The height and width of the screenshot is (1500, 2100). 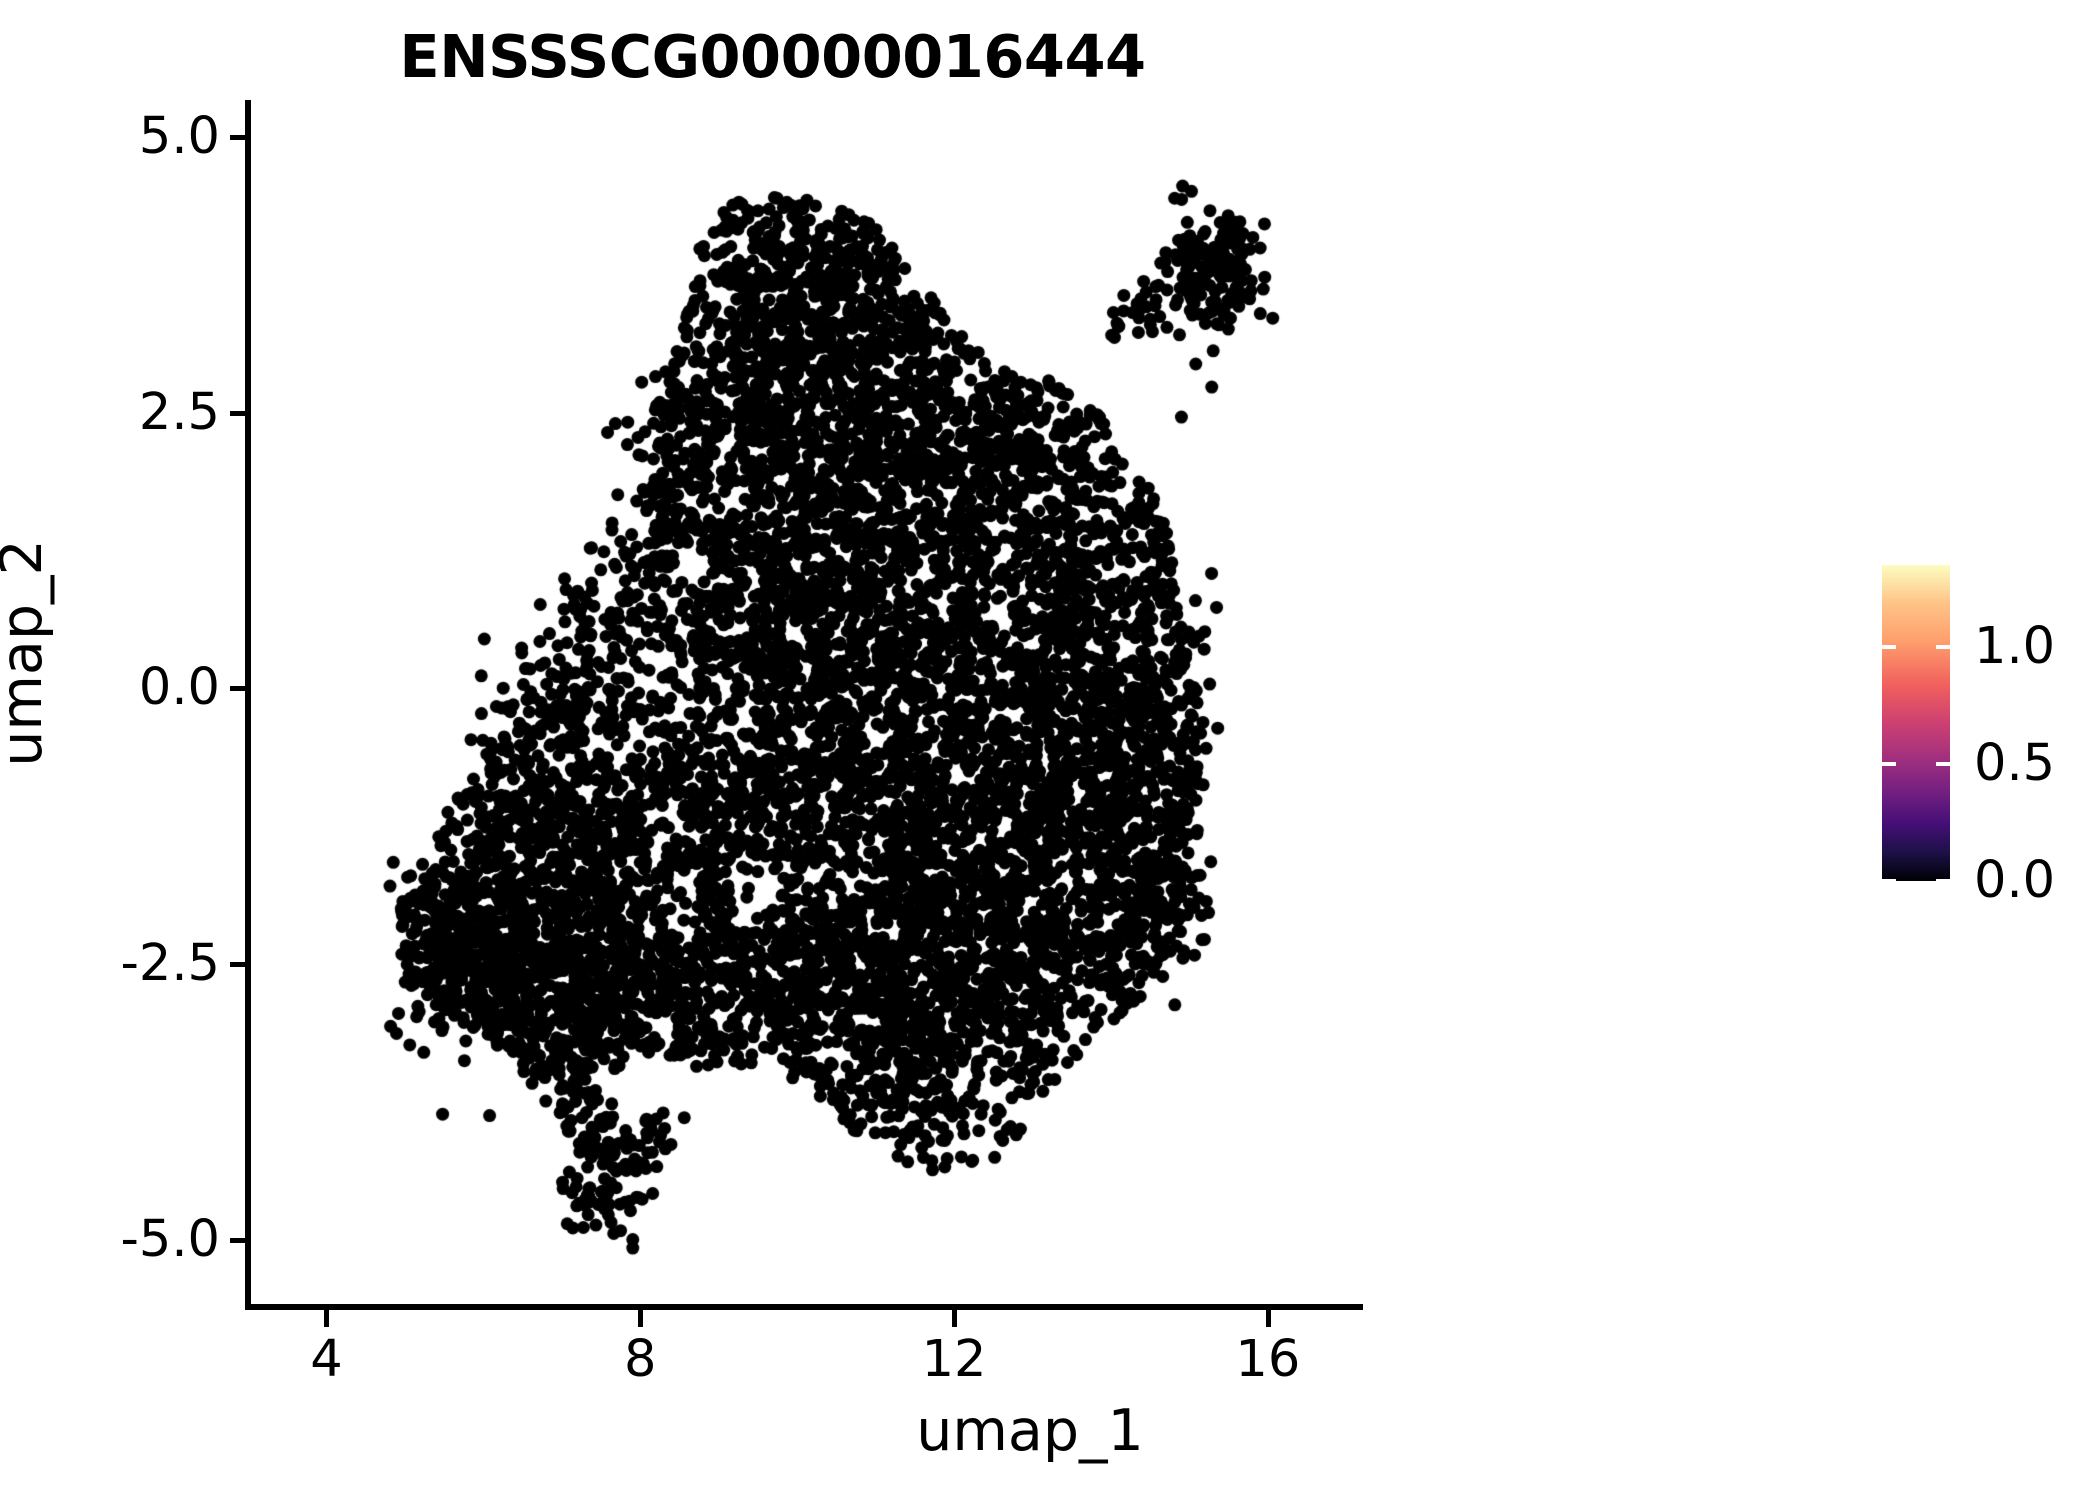 What do you see at coordinates (640, 1359) in the screenshot?
I see `x-tick-label: 8` at bounding box center [640, 1359].